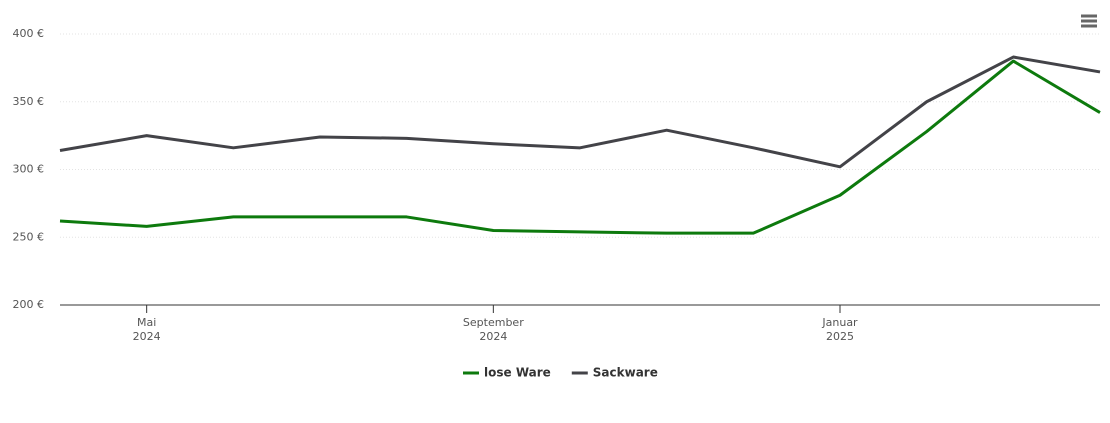  What do you see at coordinates (29, 101) in the screenshot?
I see `y-tick-label: 350 €` at bounding box center [29, 101].